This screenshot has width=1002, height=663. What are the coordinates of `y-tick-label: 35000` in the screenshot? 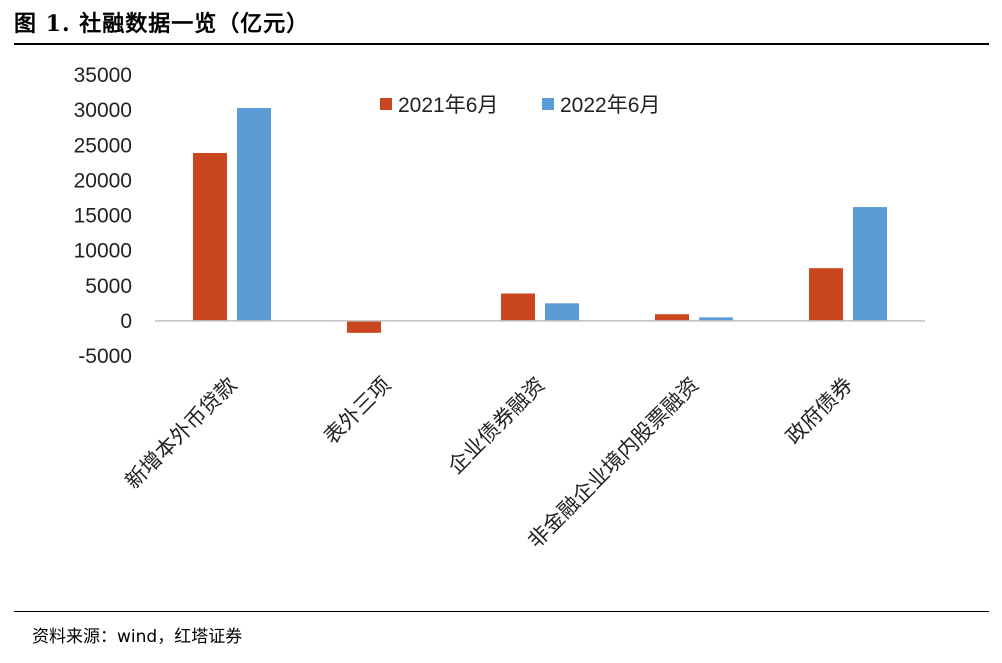 It's located at (103, 75).